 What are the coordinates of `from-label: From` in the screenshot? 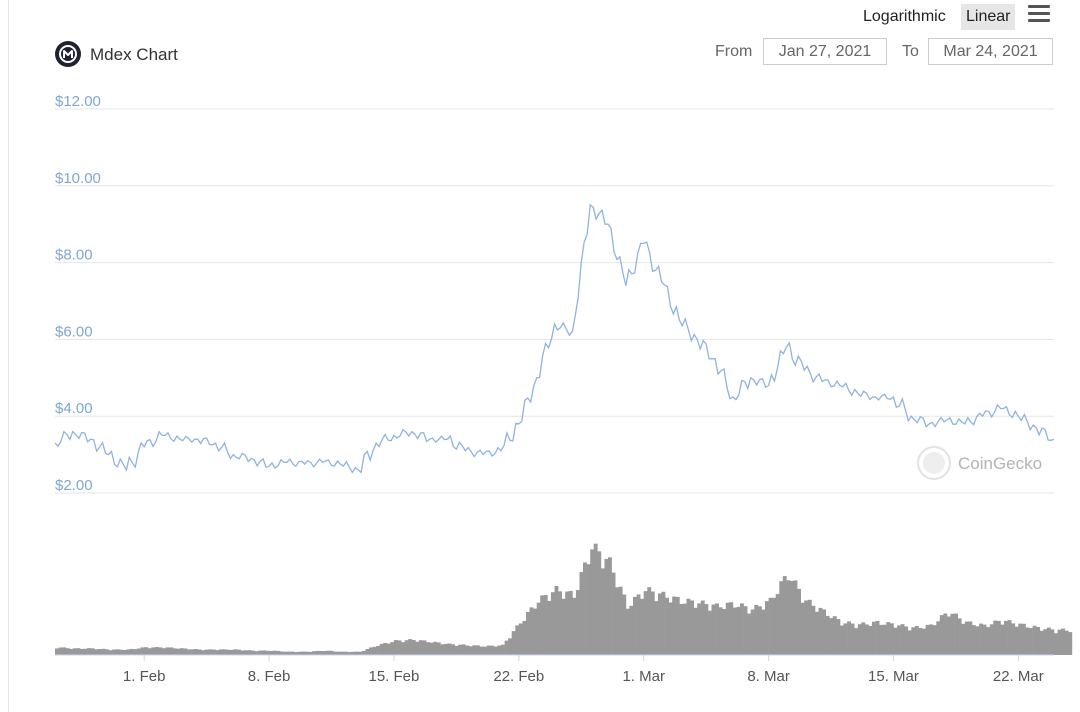 It's located at (734, 51).